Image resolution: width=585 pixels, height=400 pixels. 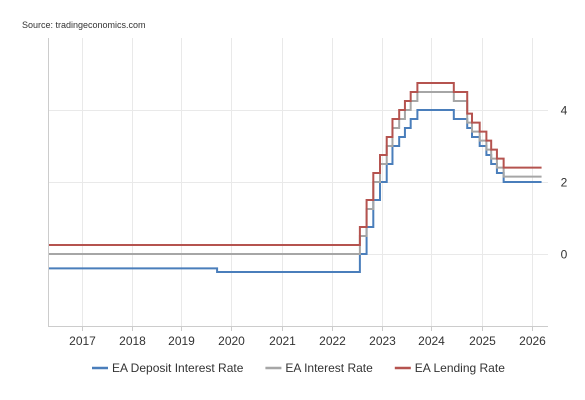 What do you see at coordinates (329, 368) in the screenshot?
I see `legend-label-2: EA Interest Rate` at bounding box center [329, 368].